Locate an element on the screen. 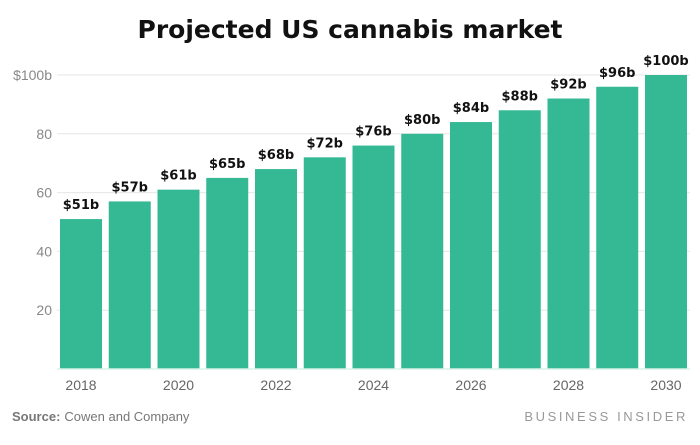 The image size is (700, 445). x-tick-label: 2018 is located at coordinates (80, 385).